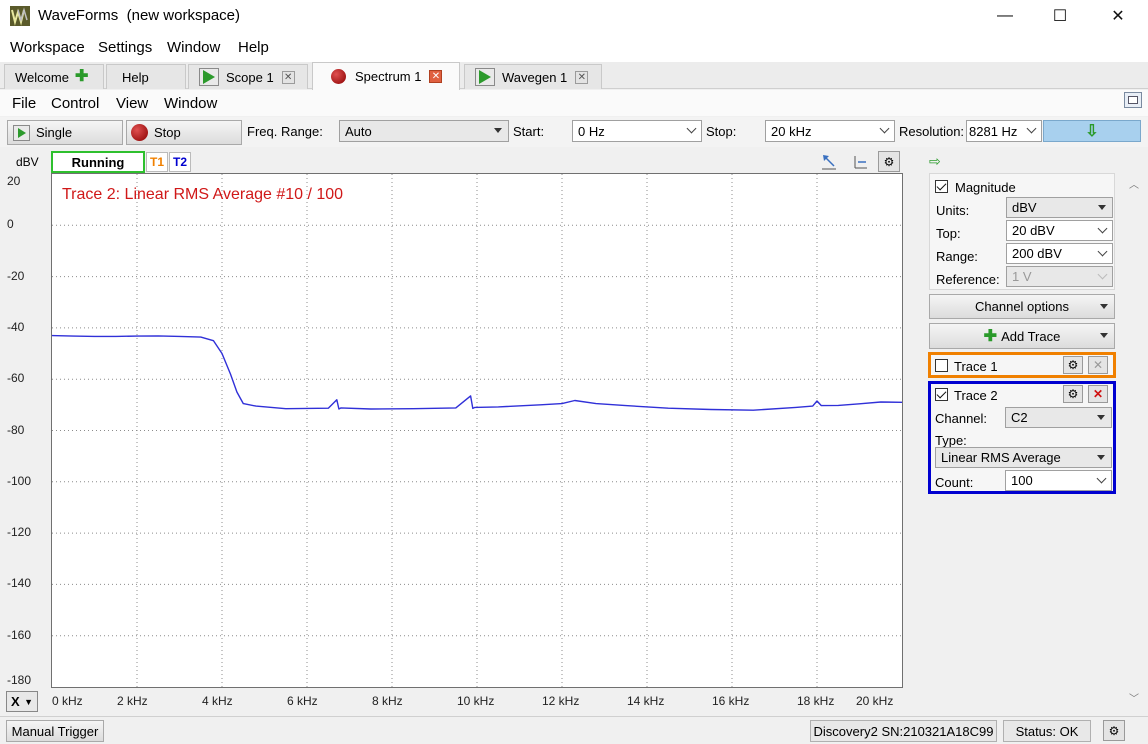 The width and height of the screenshot is (1148, 744). What do you see at coordinates (27, 162) in the screenshot?
I see `y-unit-label: dBV` at bounding box center [27, 162].